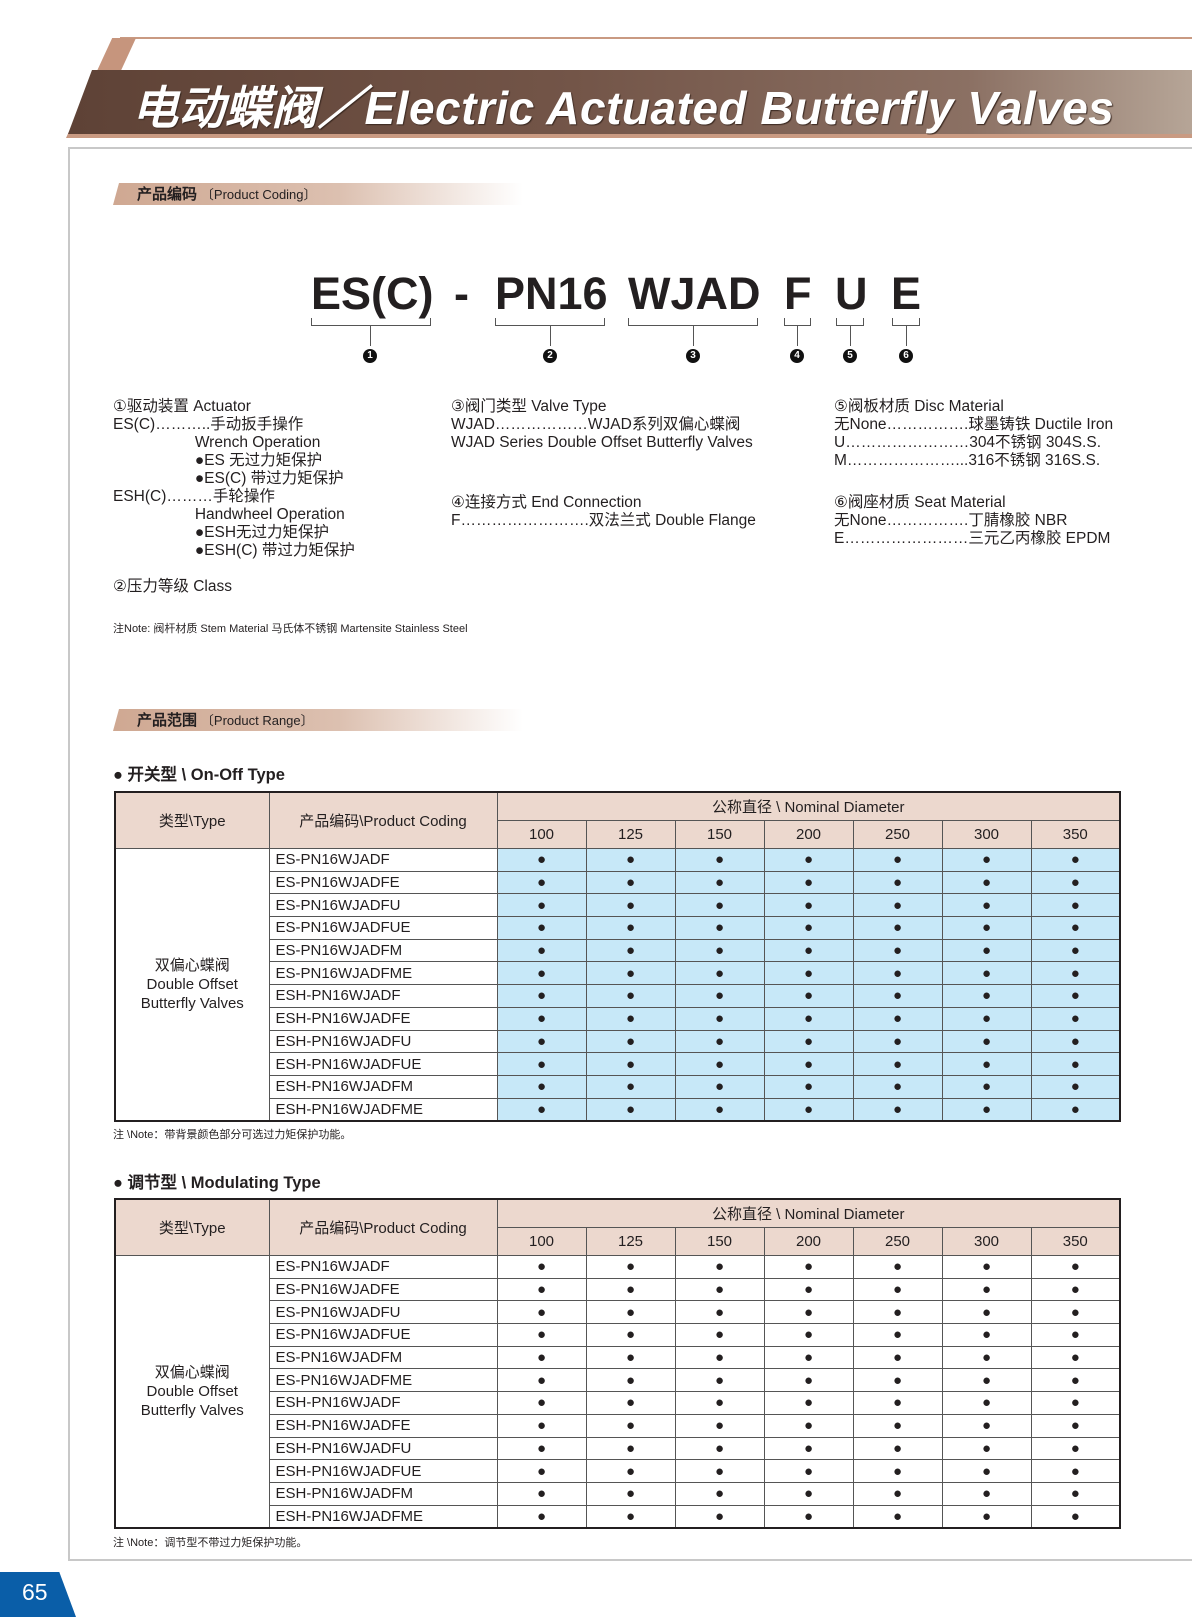 This screenshot has height=1617, width=1192. What do you see at coordinates (920, 502) in the screenshot?
I see `legend-line: ⑥阀座材质 Seat Material` at bounding box center [920, 502].